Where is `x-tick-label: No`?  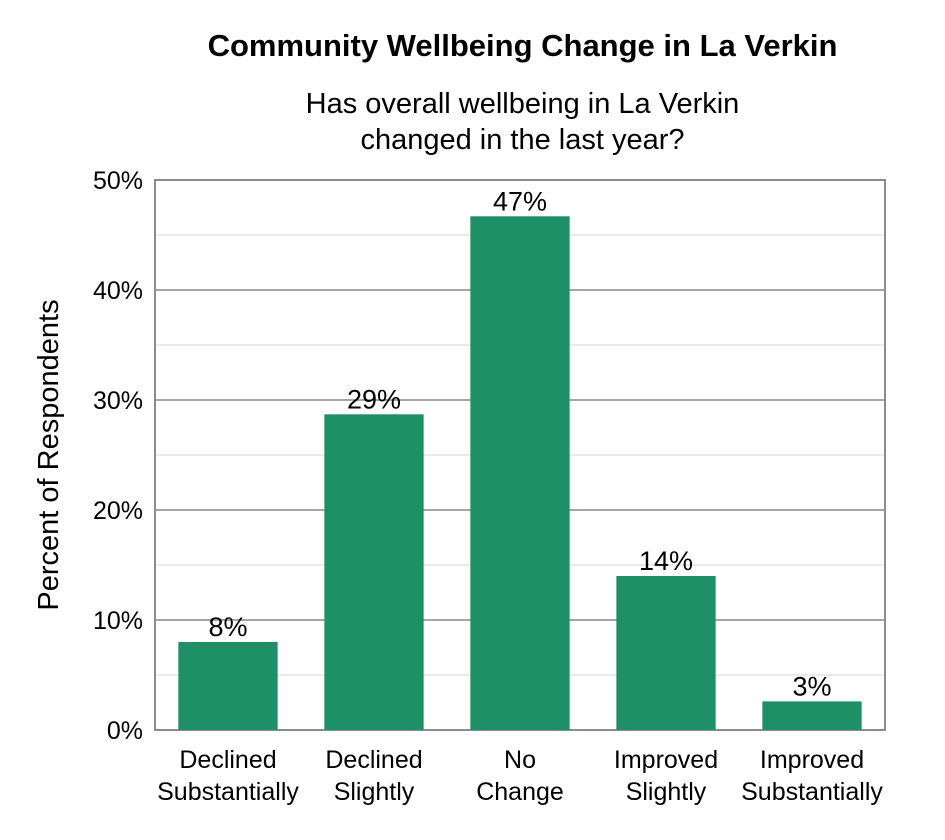
x-tick-label: No is located at coordinates (520, 760).